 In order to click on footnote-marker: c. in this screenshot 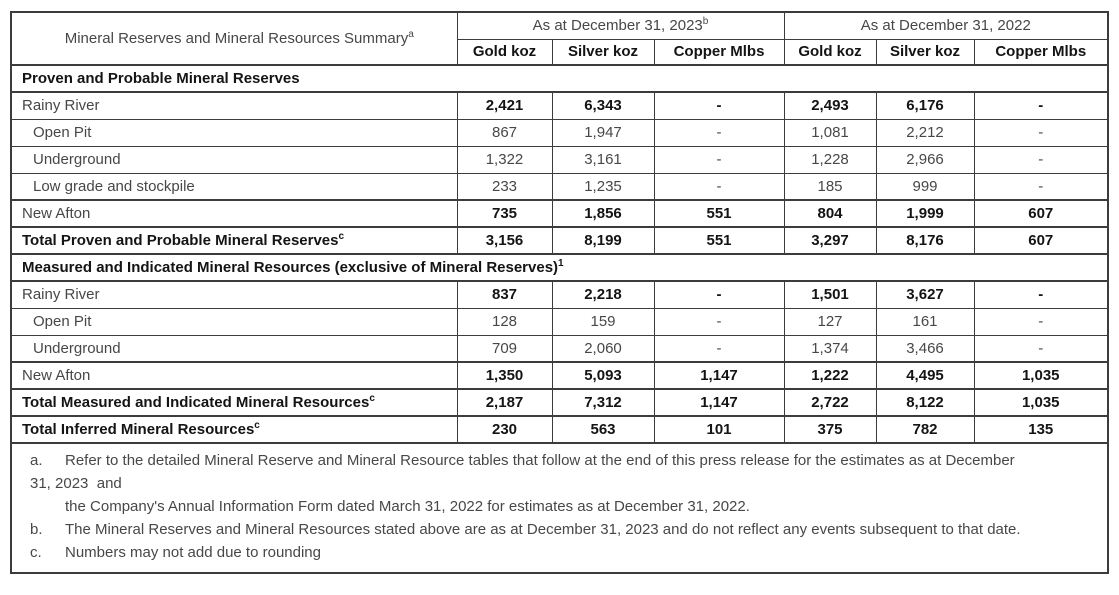, I will do `click(36, 552)`.